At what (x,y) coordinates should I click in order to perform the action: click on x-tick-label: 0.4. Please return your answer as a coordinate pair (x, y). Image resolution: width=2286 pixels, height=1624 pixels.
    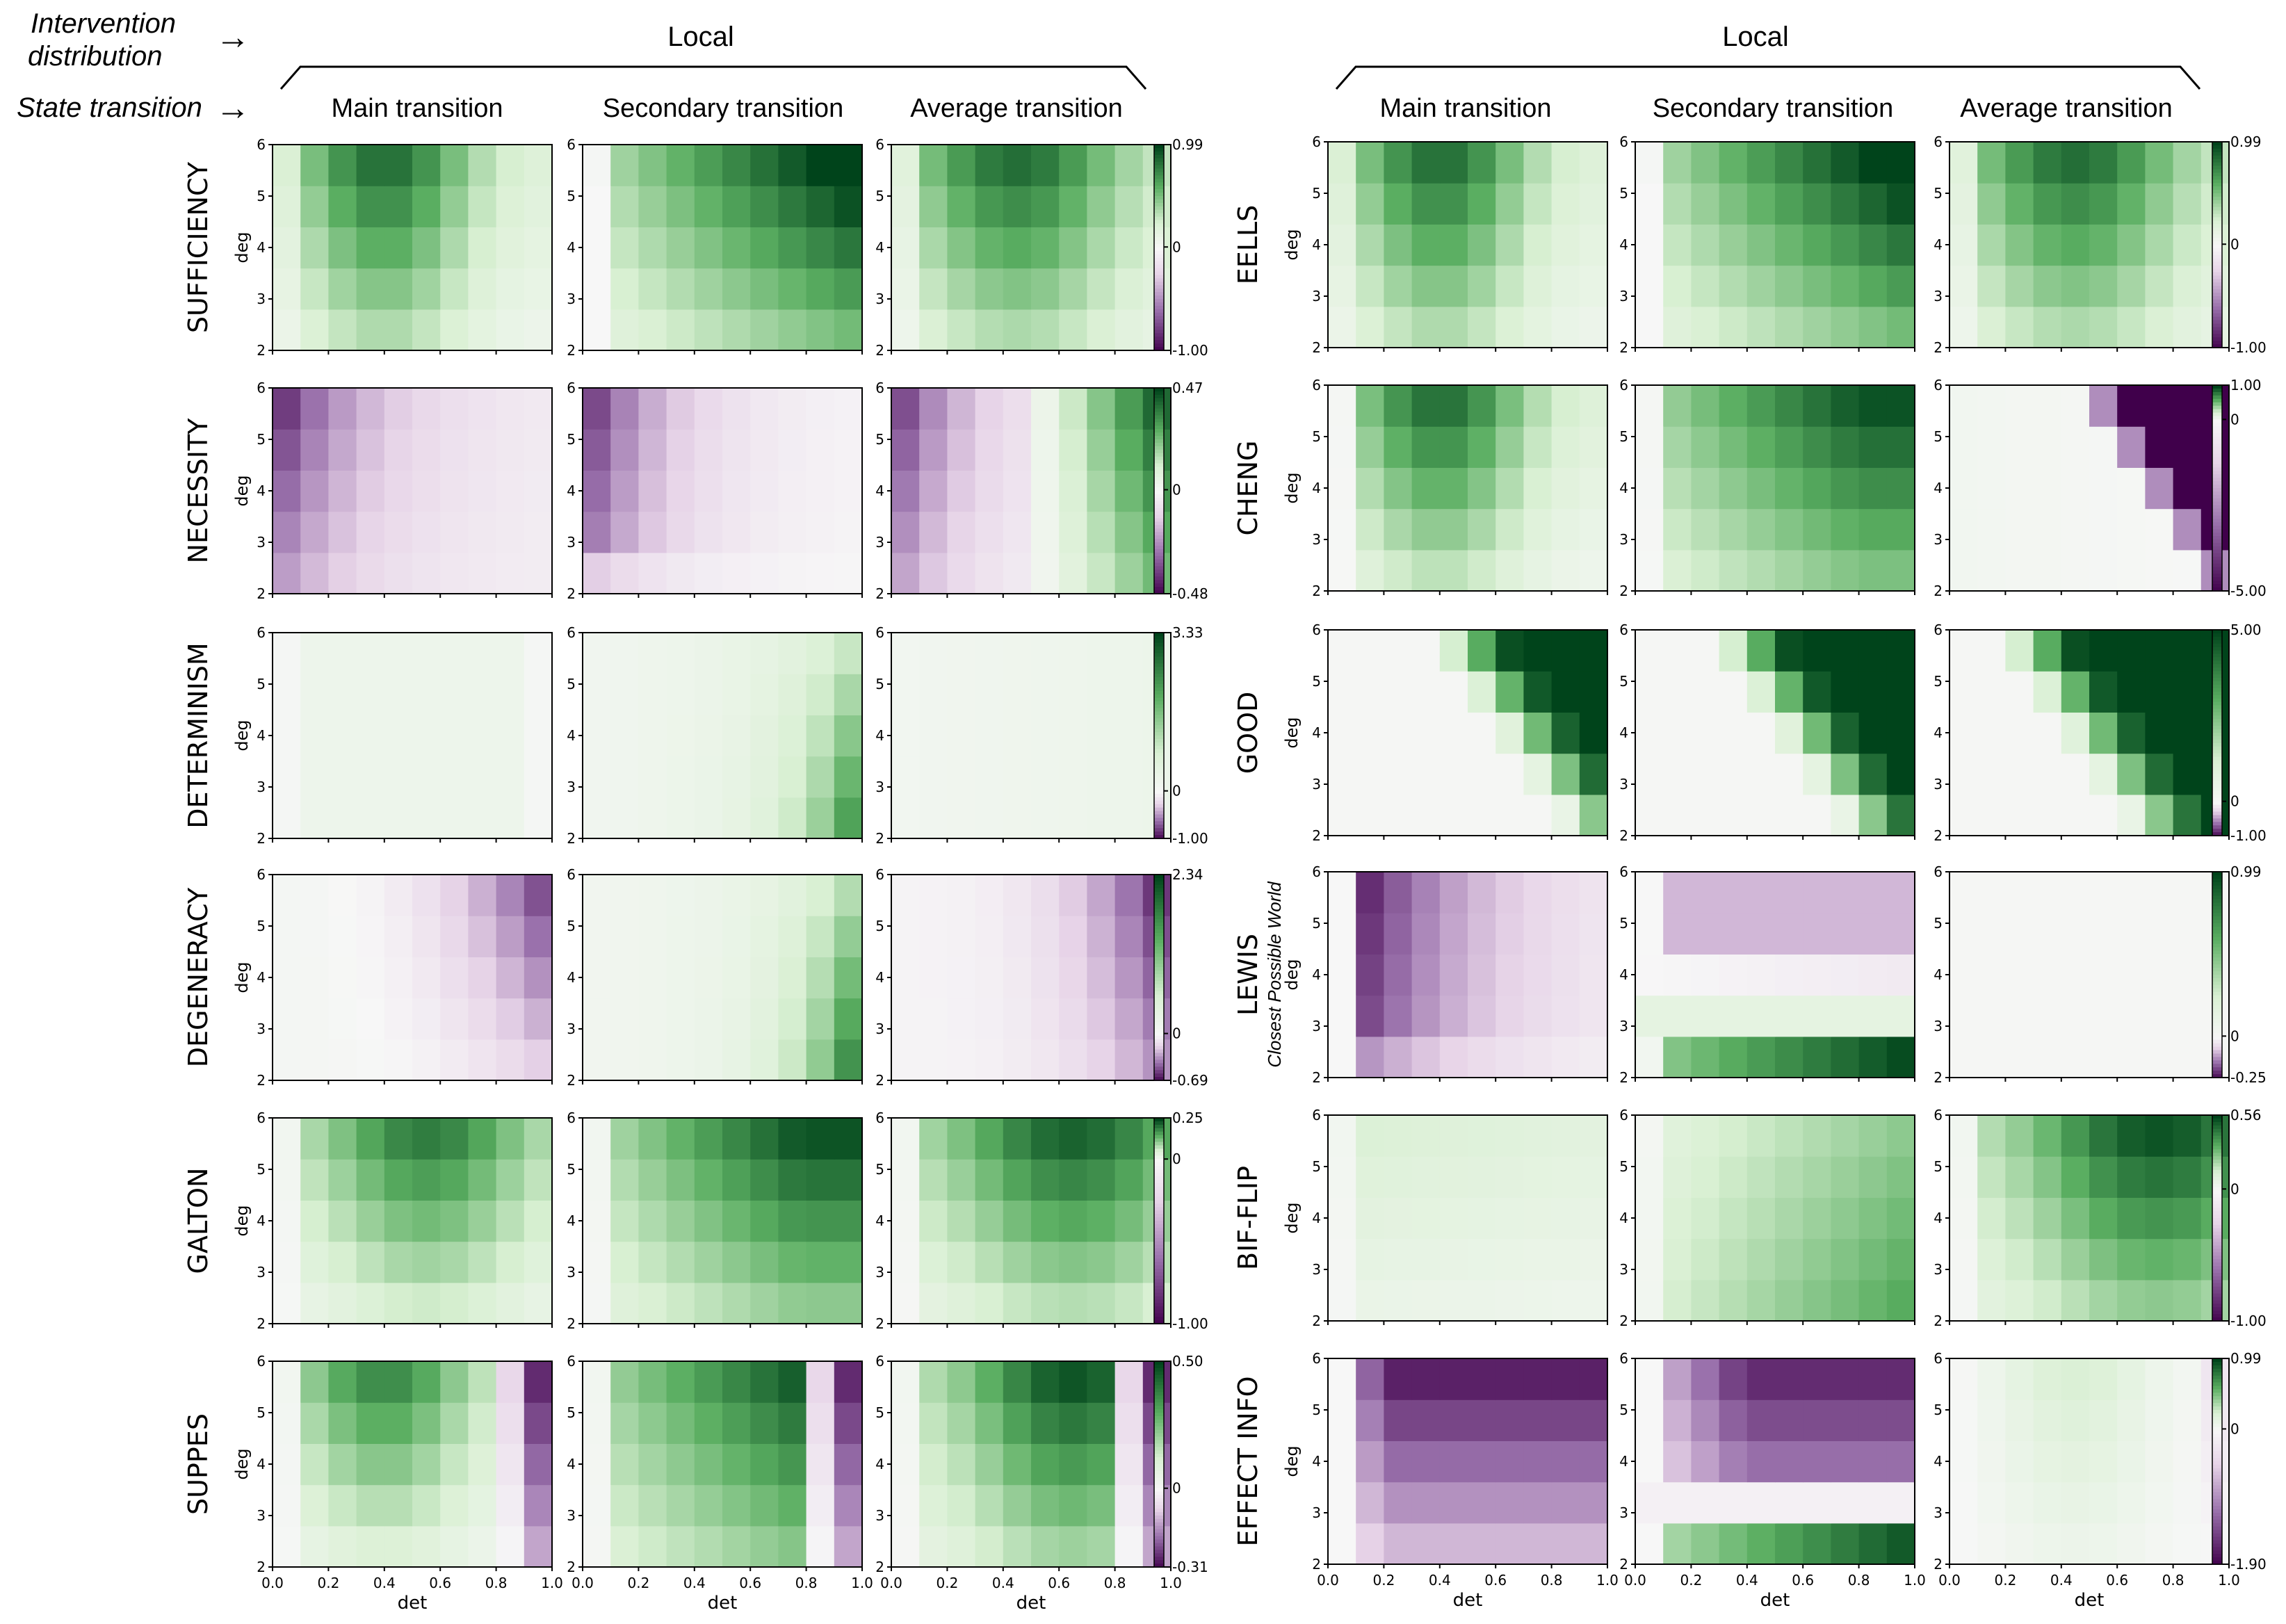
    Looking at the image, I should click on (1003, 1583).